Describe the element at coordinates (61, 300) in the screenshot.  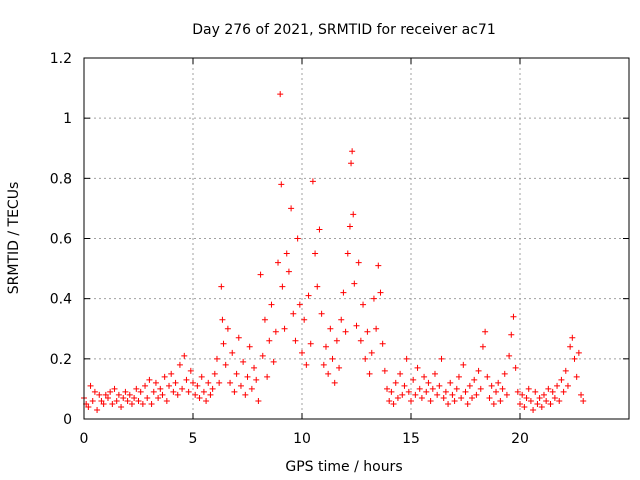
I see `y-tick-label: 0.4` at that location.